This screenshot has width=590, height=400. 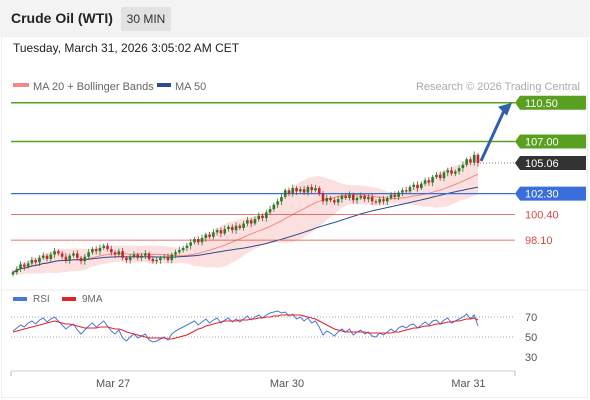 I want to click on level-tag-107.00, so click(x=550, y=141).